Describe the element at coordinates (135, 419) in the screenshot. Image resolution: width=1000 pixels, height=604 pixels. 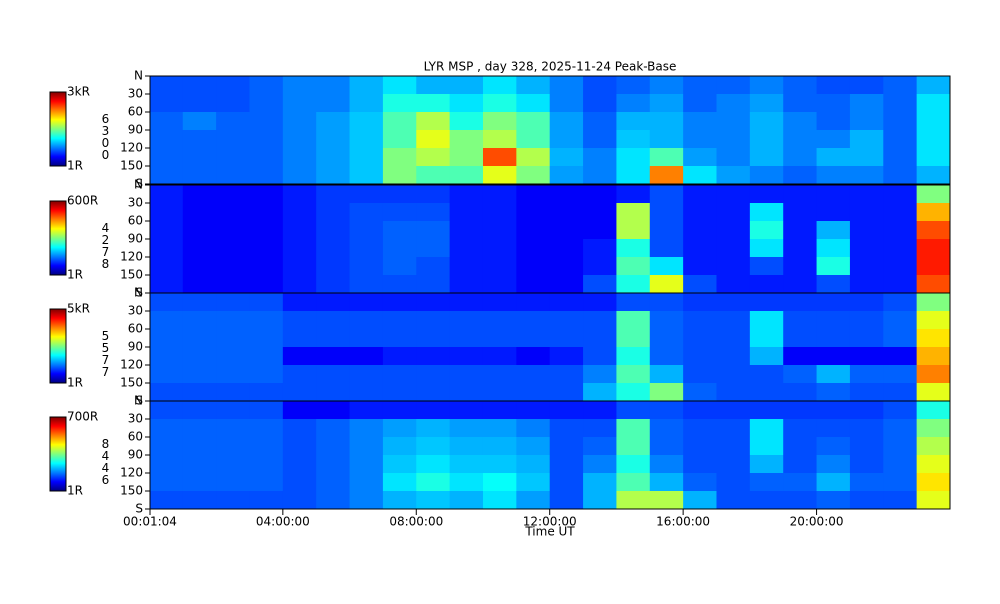
I see `y-tick-label: 30` at that location.